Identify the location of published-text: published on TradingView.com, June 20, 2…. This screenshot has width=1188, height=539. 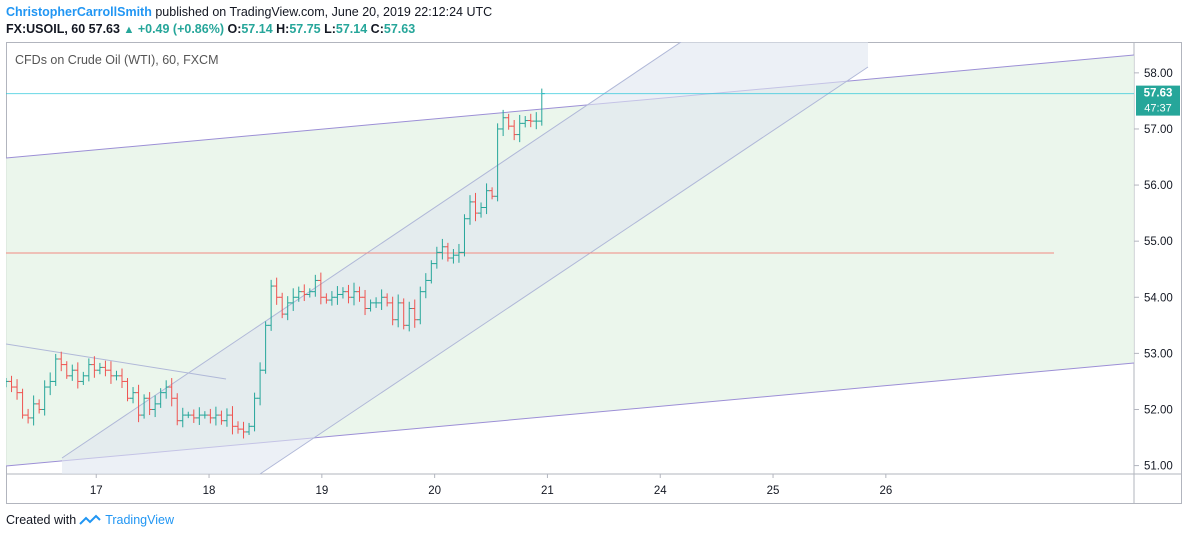
(324, 12).